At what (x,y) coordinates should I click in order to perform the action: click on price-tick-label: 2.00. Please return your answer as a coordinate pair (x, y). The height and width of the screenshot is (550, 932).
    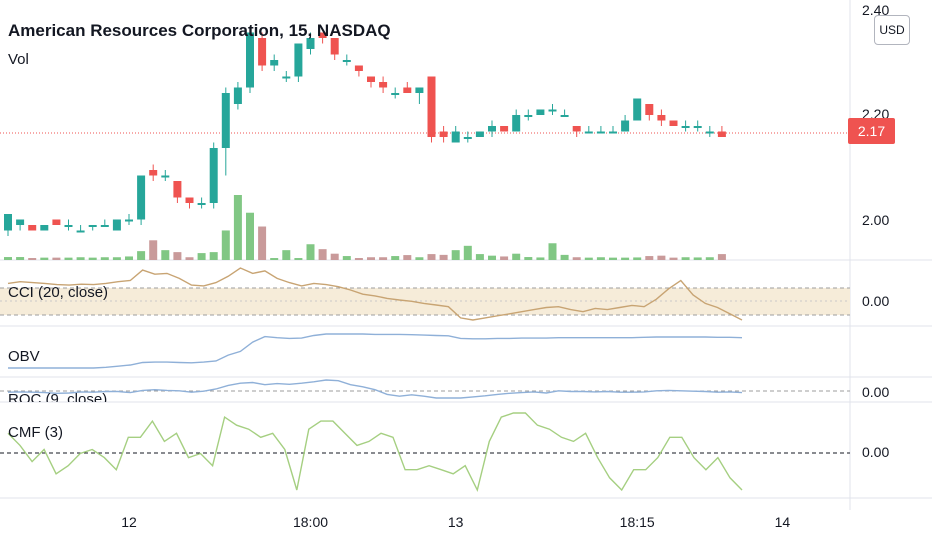
    Looking at the image, I should click on (876, 220).